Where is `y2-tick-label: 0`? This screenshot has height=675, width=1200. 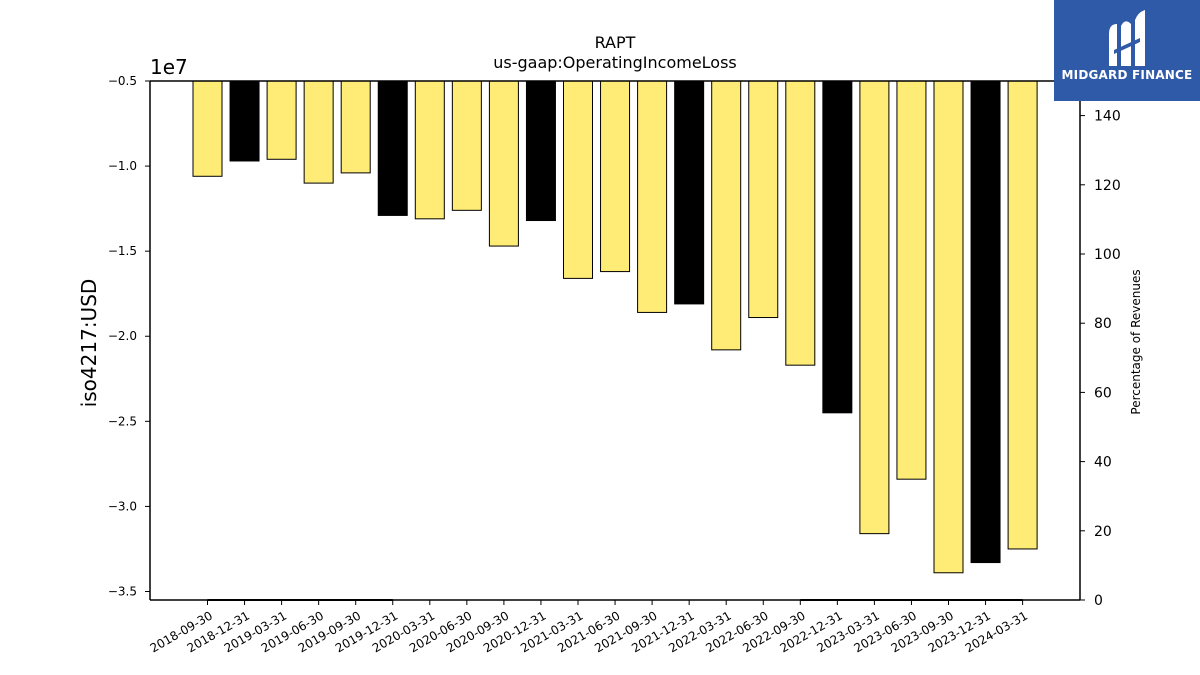
y2-tick-label: 0 is located at coordinates (1098, 601).